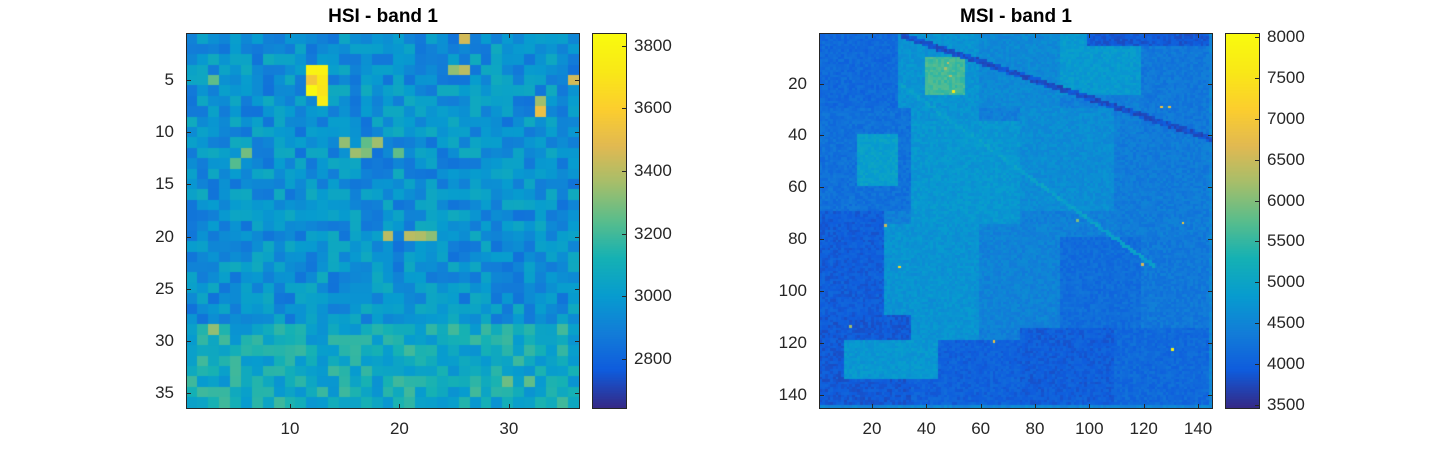  Describe the element at coordinates (792, 394) in the screenshot. I see `y-tick-label: 140` at that location.